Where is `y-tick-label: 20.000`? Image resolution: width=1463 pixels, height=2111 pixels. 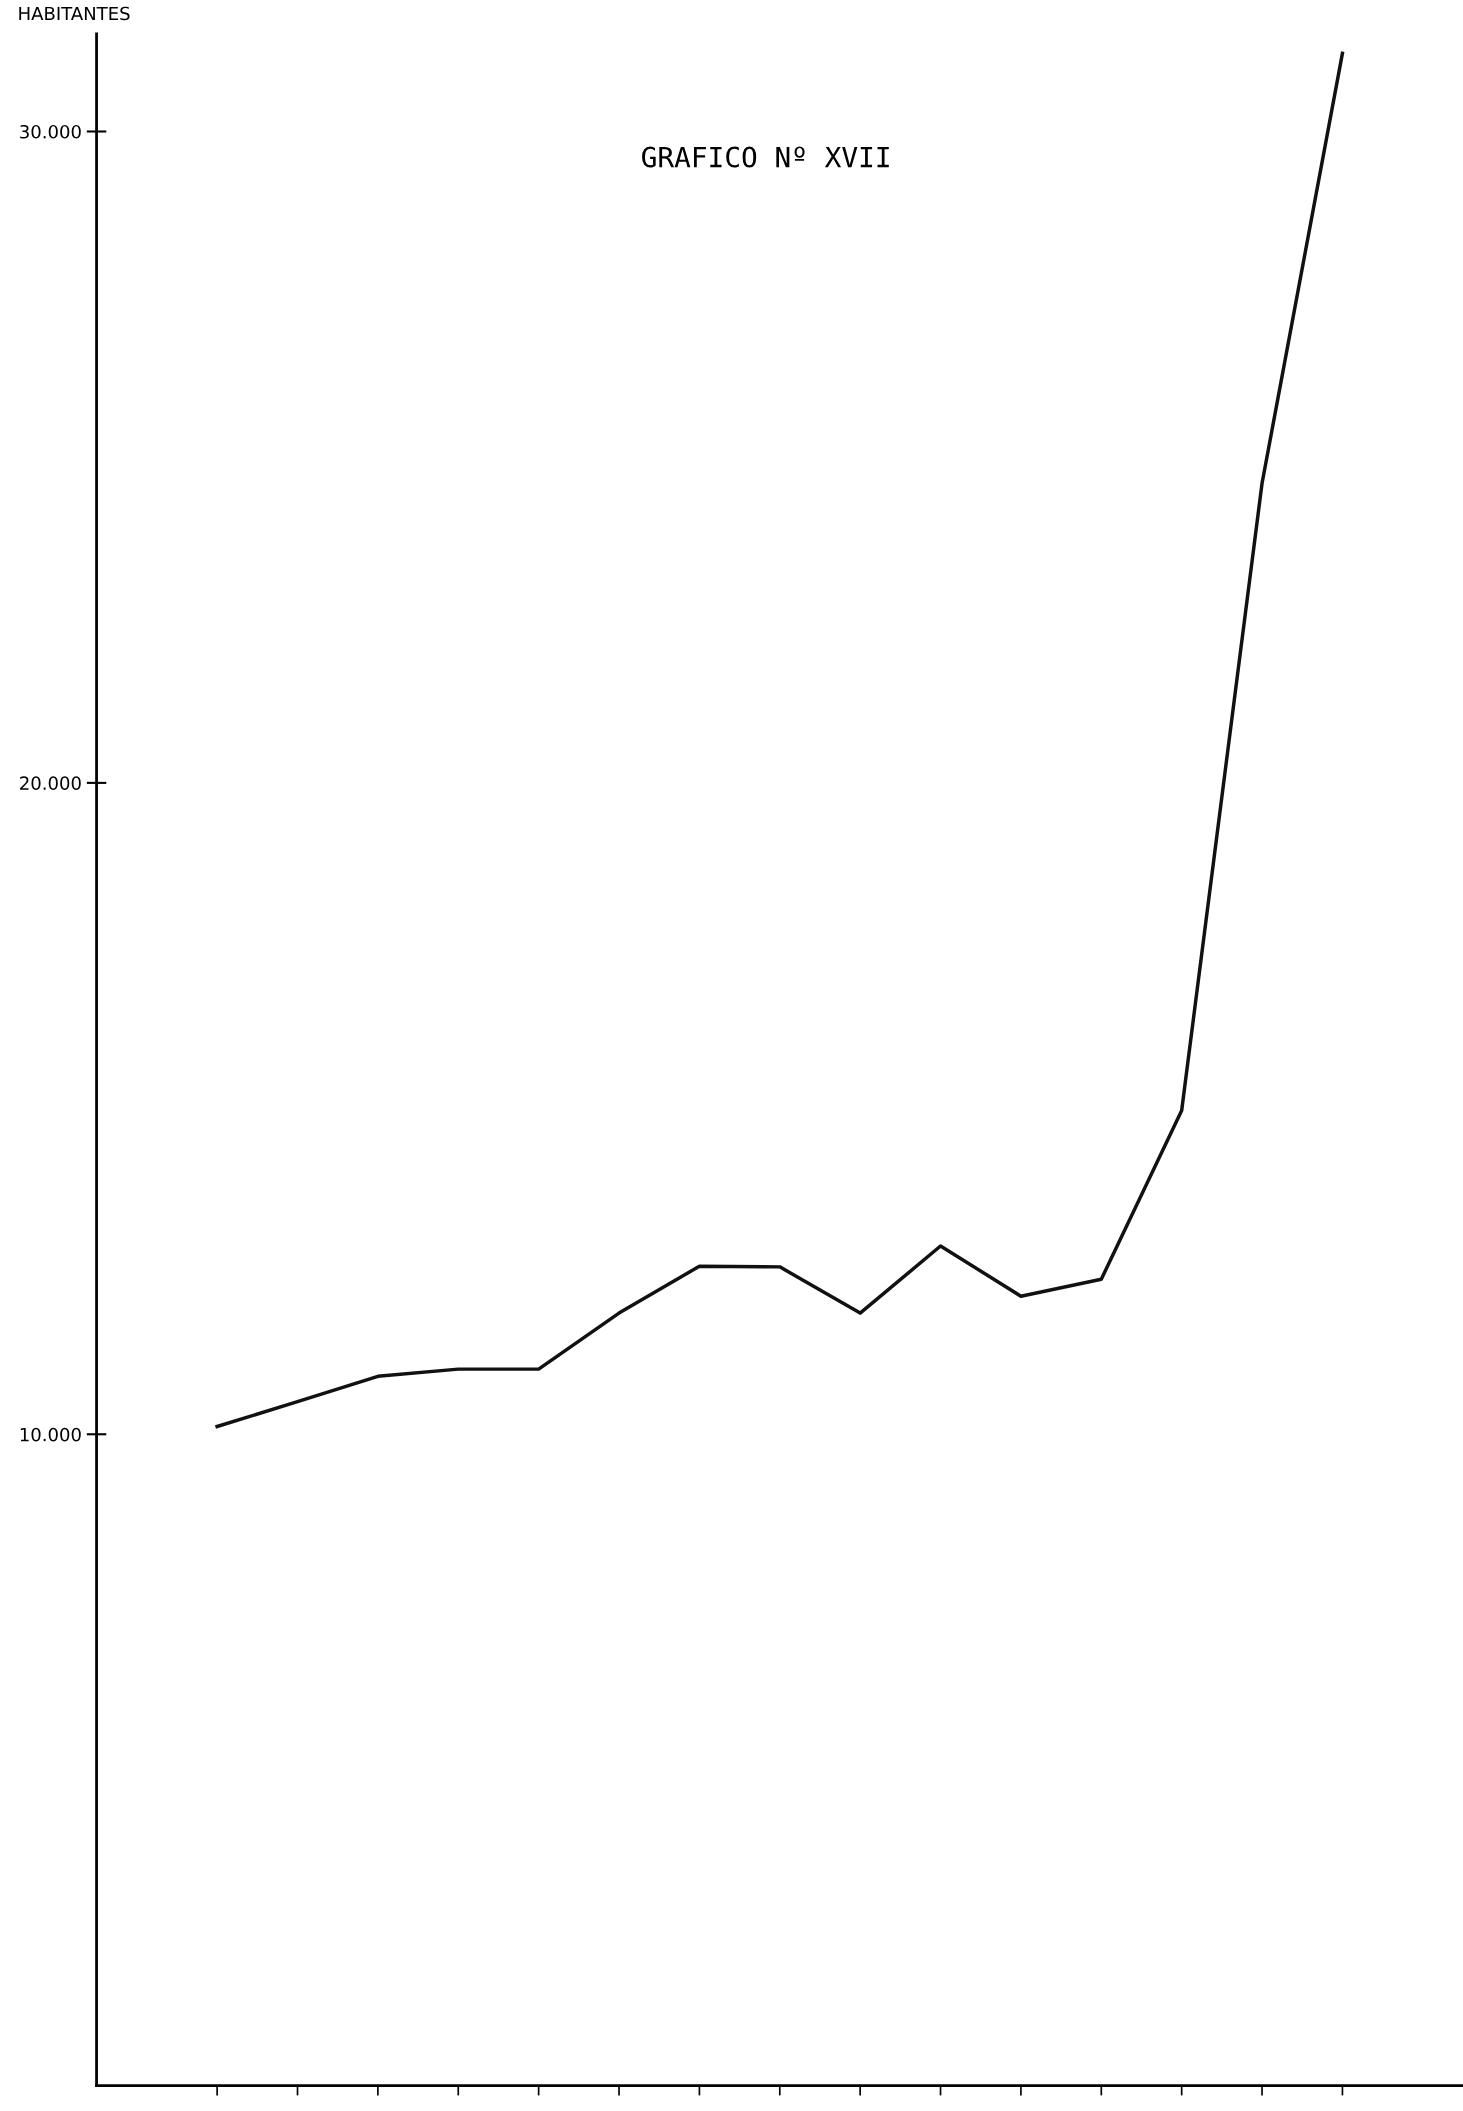 y-tick-label: 20.000 is located at coordinates (50, 783).